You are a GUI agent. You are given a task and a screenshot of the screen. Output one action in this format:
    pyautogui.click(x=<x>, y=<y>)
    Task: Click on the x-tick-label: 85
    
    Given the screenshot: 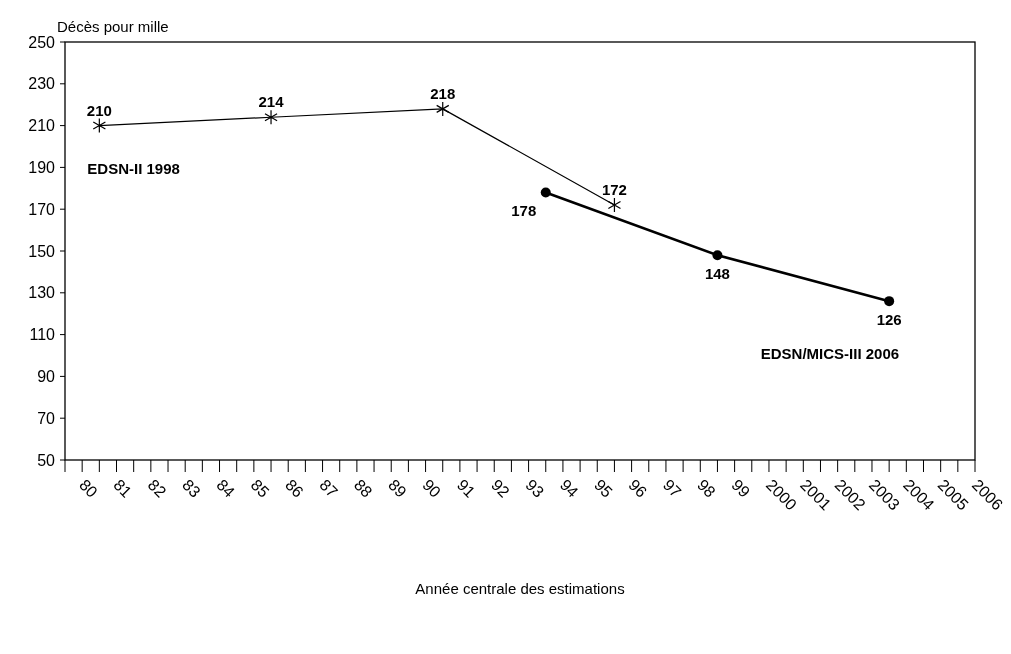 What is the action you would take?
    pyautogui.click(x=260, y=488)
    